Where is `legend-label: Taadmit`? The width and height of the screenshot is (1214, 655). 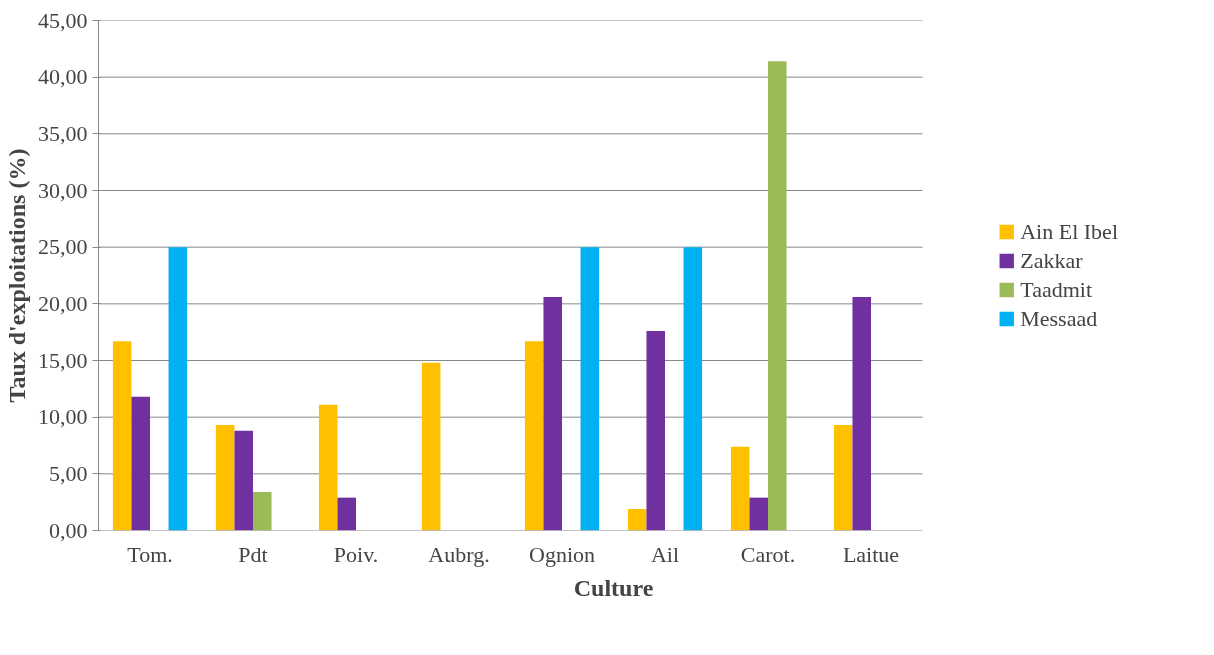 legend-label: Taadmit is located at coordinates (1056, 289).